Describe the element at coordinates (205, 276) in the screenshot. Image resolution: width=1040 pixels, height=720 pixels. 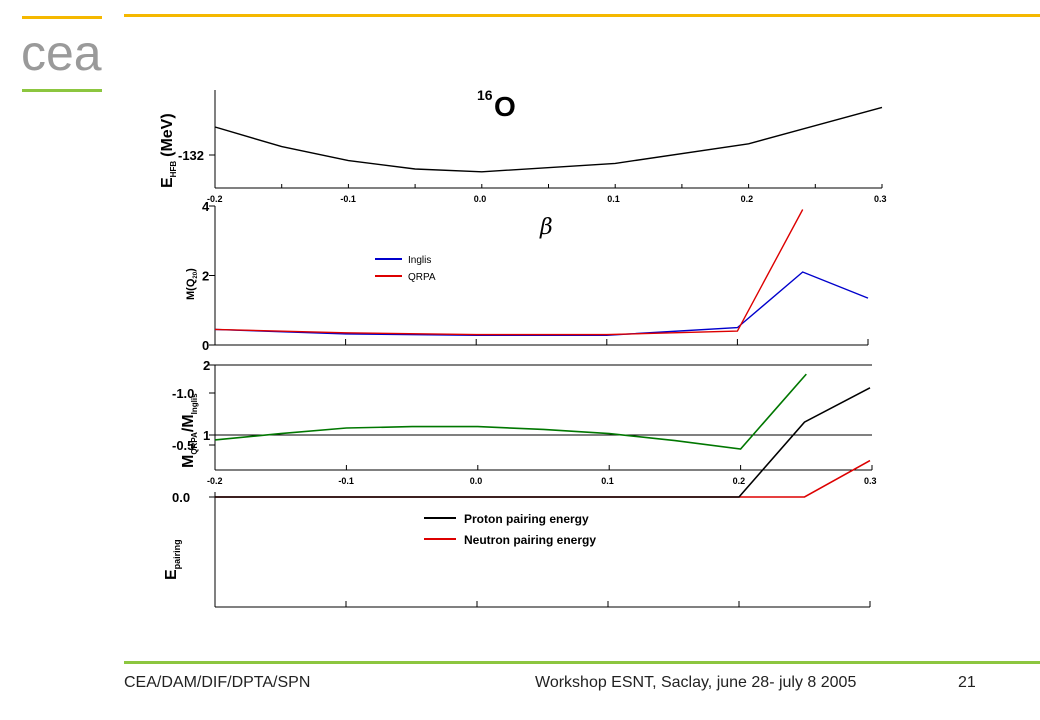
I see `panel2-ytick-label: 2` at that location.